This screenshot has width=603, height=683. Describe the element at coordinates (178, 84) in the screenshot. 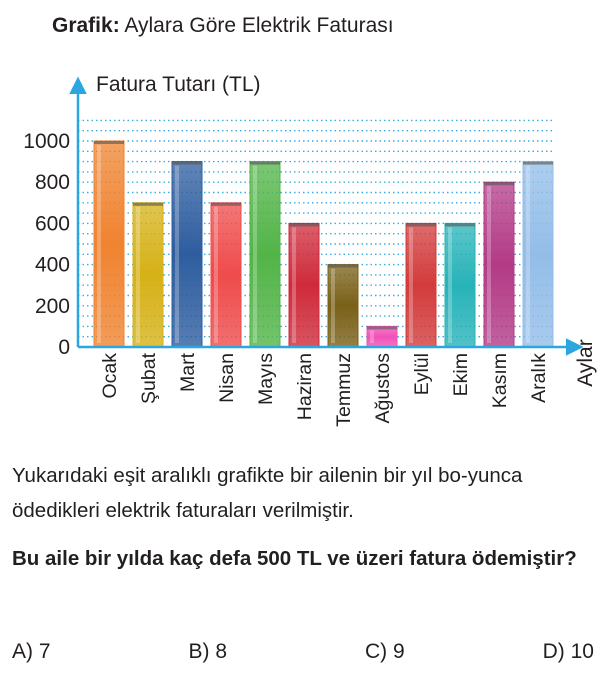

I see `y-axis-title: Fatura Tutarı (TL)` at that location.